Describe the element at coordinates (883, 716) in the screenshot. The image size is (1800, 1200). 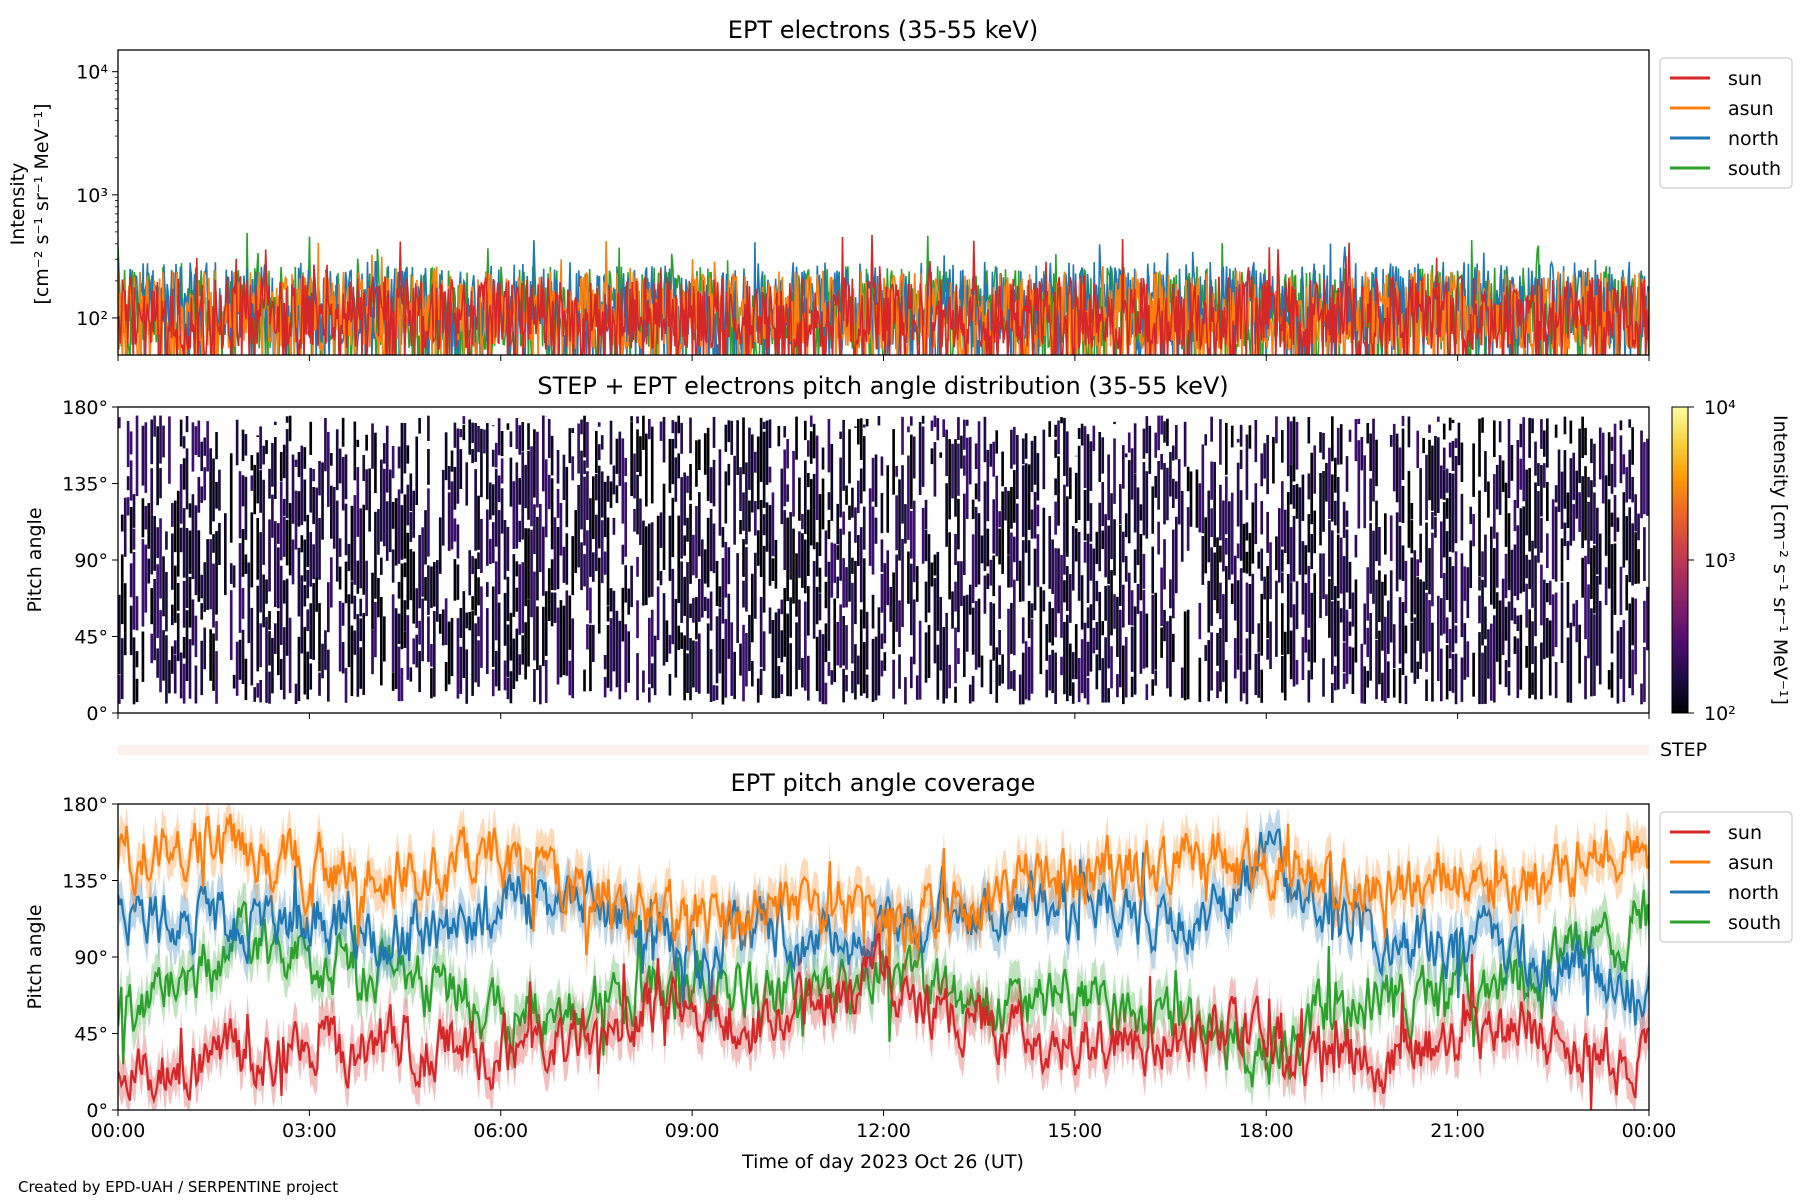
I see `panel2-xticks` at that location.